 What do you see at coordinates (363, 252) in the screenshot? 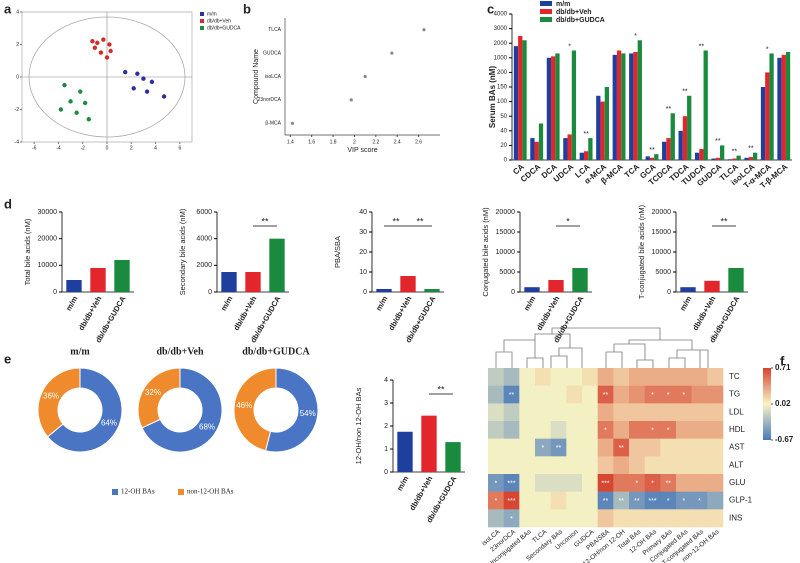
I see `y-tick-label: 20` at bounding box center [363, 252].